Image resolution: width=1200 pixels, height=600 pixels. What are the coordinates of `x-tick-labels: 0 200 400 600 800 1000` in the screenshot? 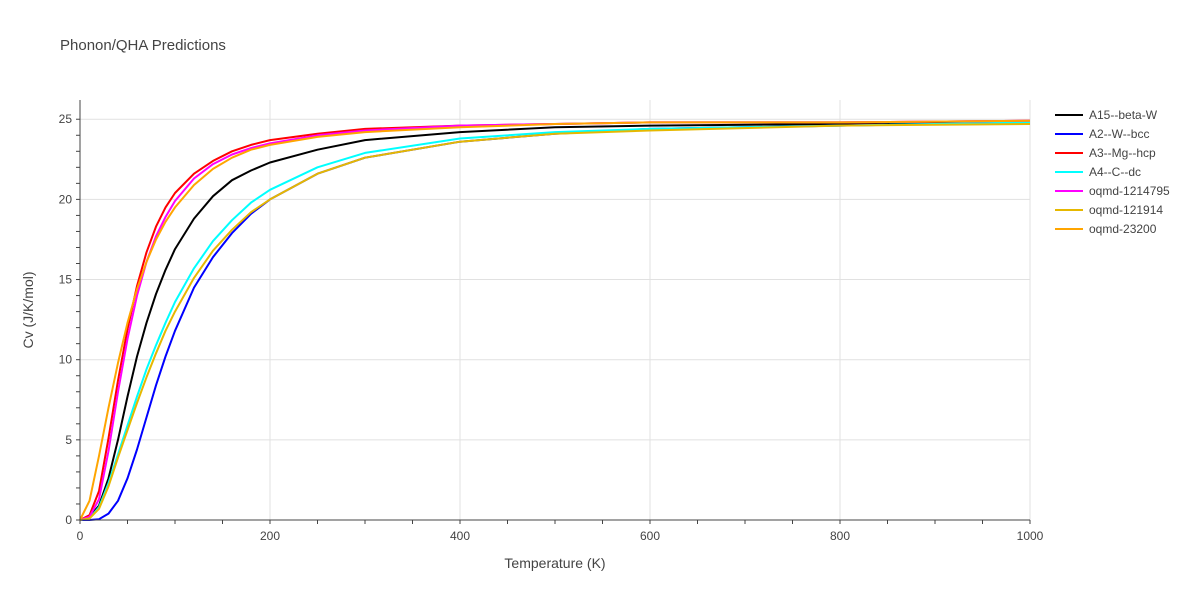 It's located at (560, 536).